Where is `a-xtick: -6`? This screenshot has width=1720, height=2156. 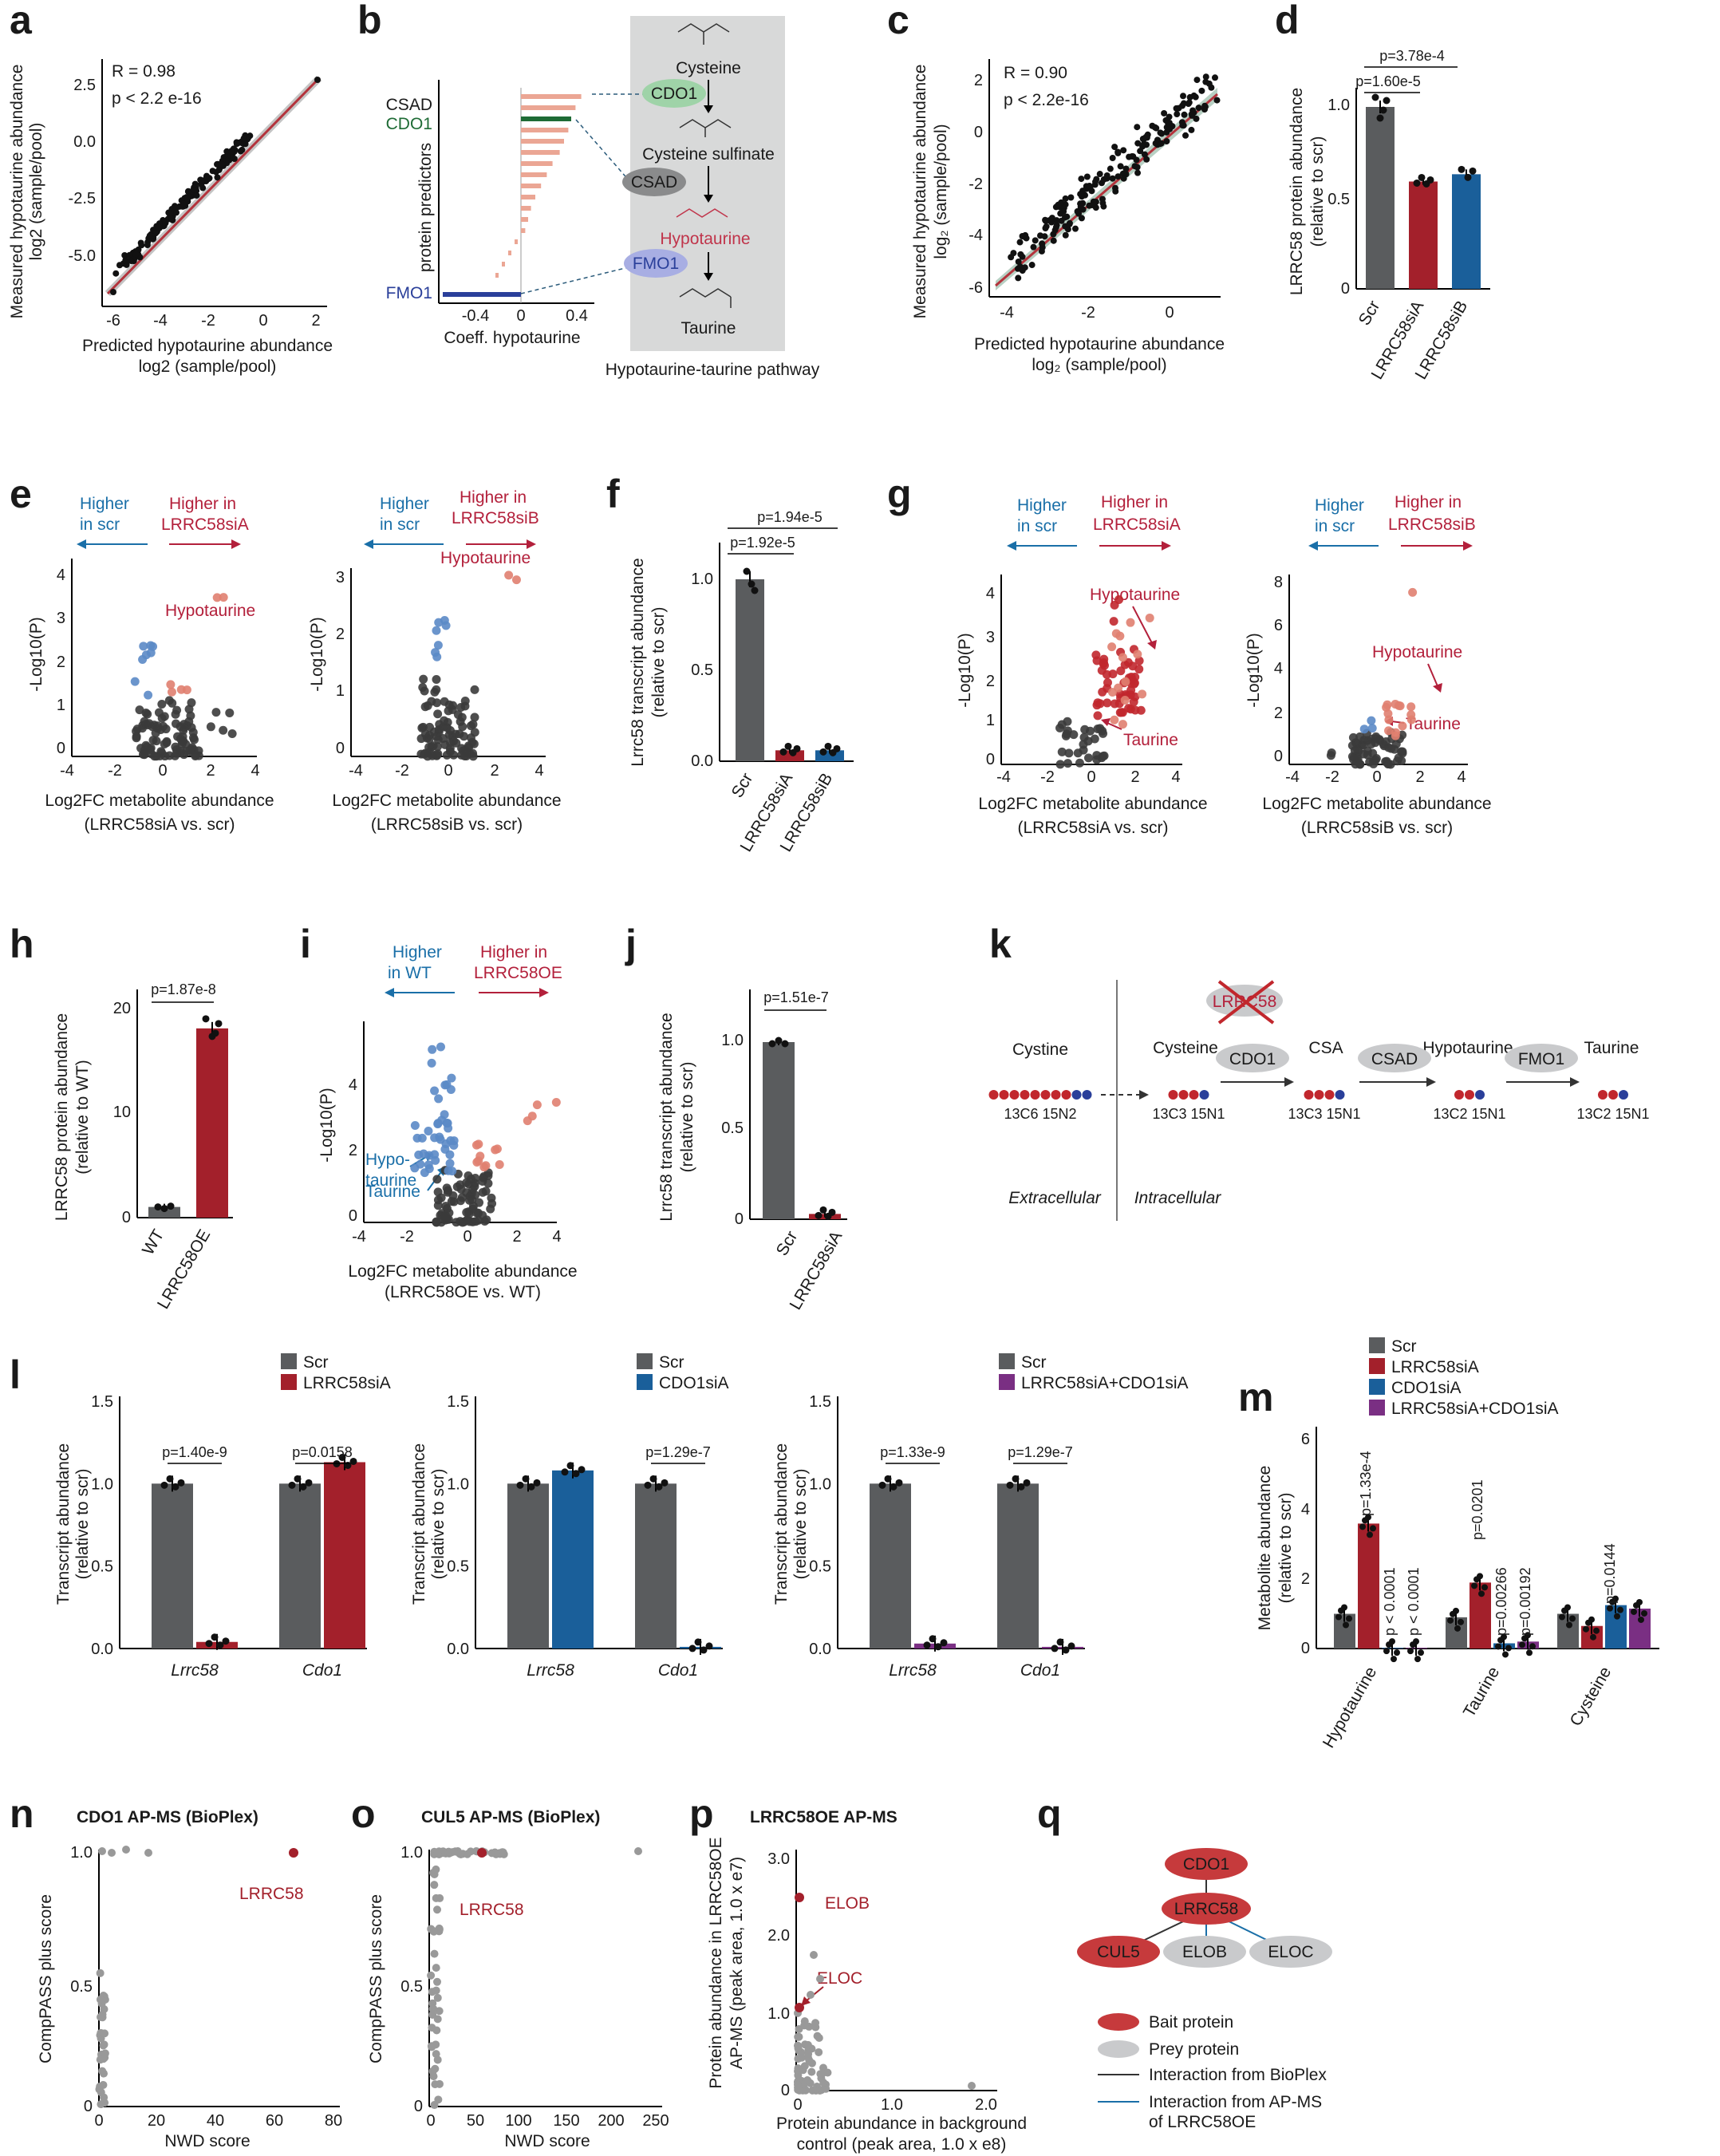
a-xtick: -6 is located at coordinates (113, 321).